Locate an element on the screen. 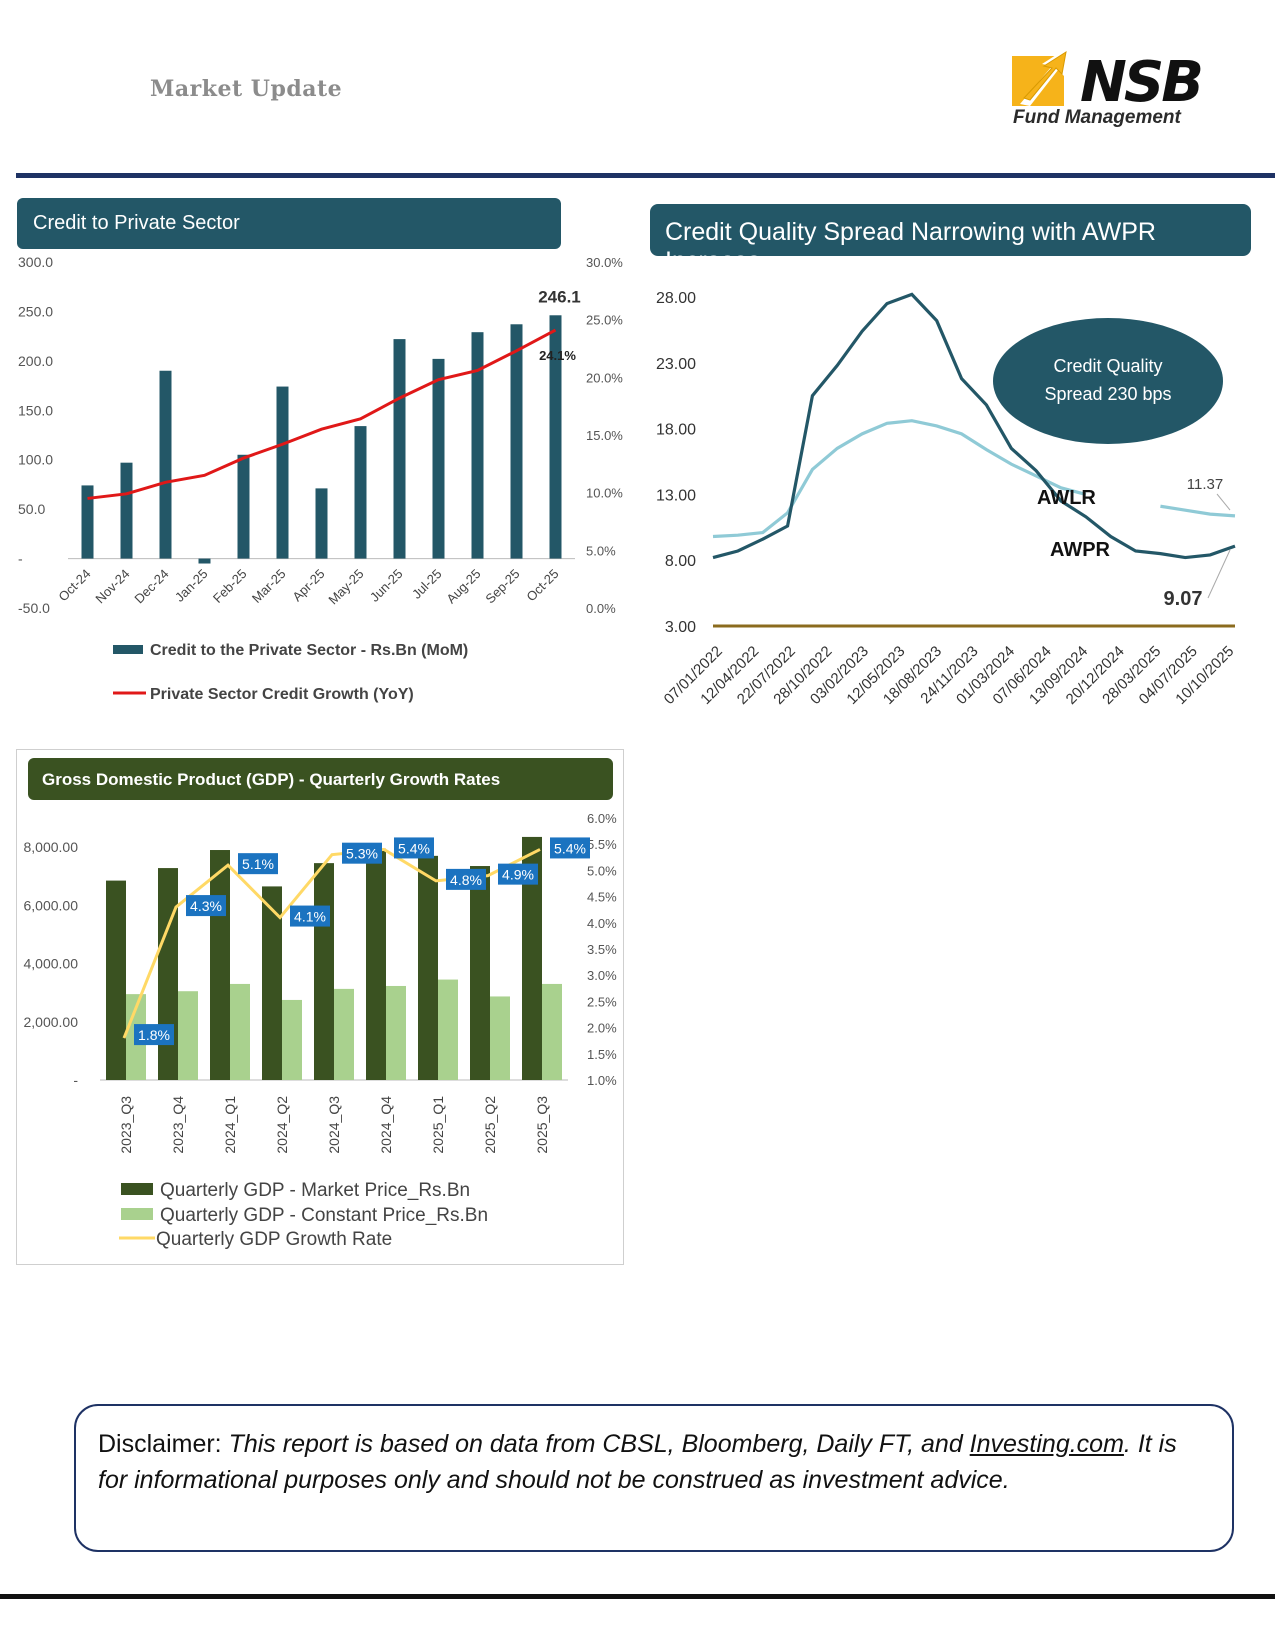 This screenshot has height=1650, width=1275. right-axis-tick: 0.0% is located at coordinates (601, 608).